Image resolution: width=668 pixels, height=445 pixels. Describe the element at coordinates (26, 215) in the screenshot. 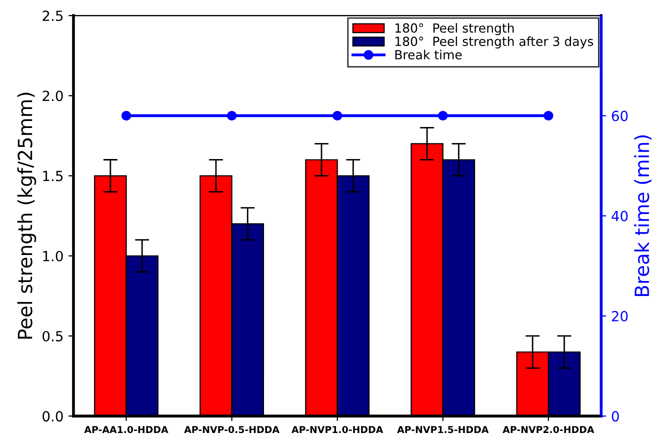

I see `y-axis-title: Peel strength (kgf/25mm)` at that location.